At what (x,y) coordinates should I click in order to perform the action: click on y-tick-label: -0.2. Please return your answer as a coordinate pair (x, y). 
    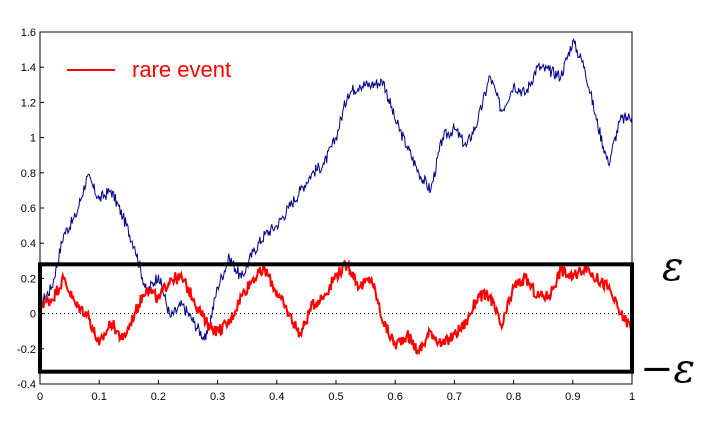
    Looking at the image, I should click on (26, 350).